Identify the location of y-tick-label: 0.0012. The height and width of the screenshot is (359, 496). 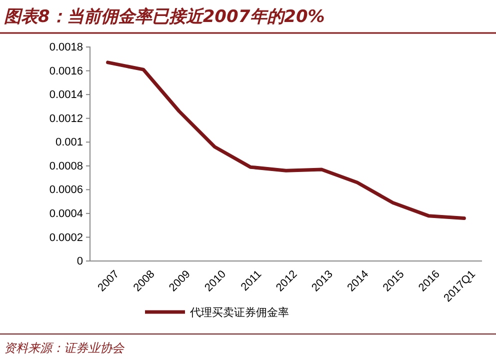
(66, 118).